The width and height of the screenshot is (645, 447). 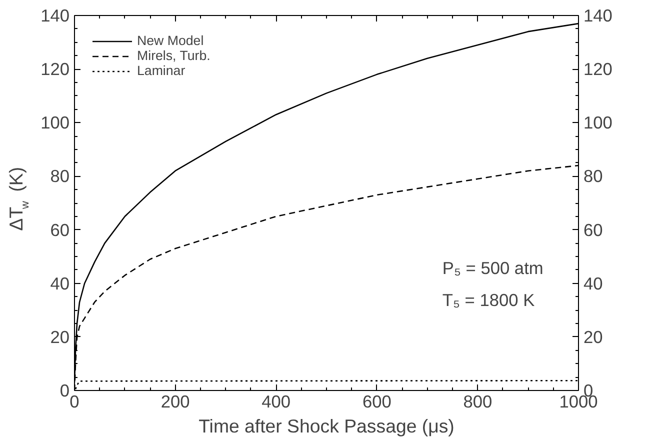 I want to click on legend-label: Mirels, Turb., so click(x=173, y=55).